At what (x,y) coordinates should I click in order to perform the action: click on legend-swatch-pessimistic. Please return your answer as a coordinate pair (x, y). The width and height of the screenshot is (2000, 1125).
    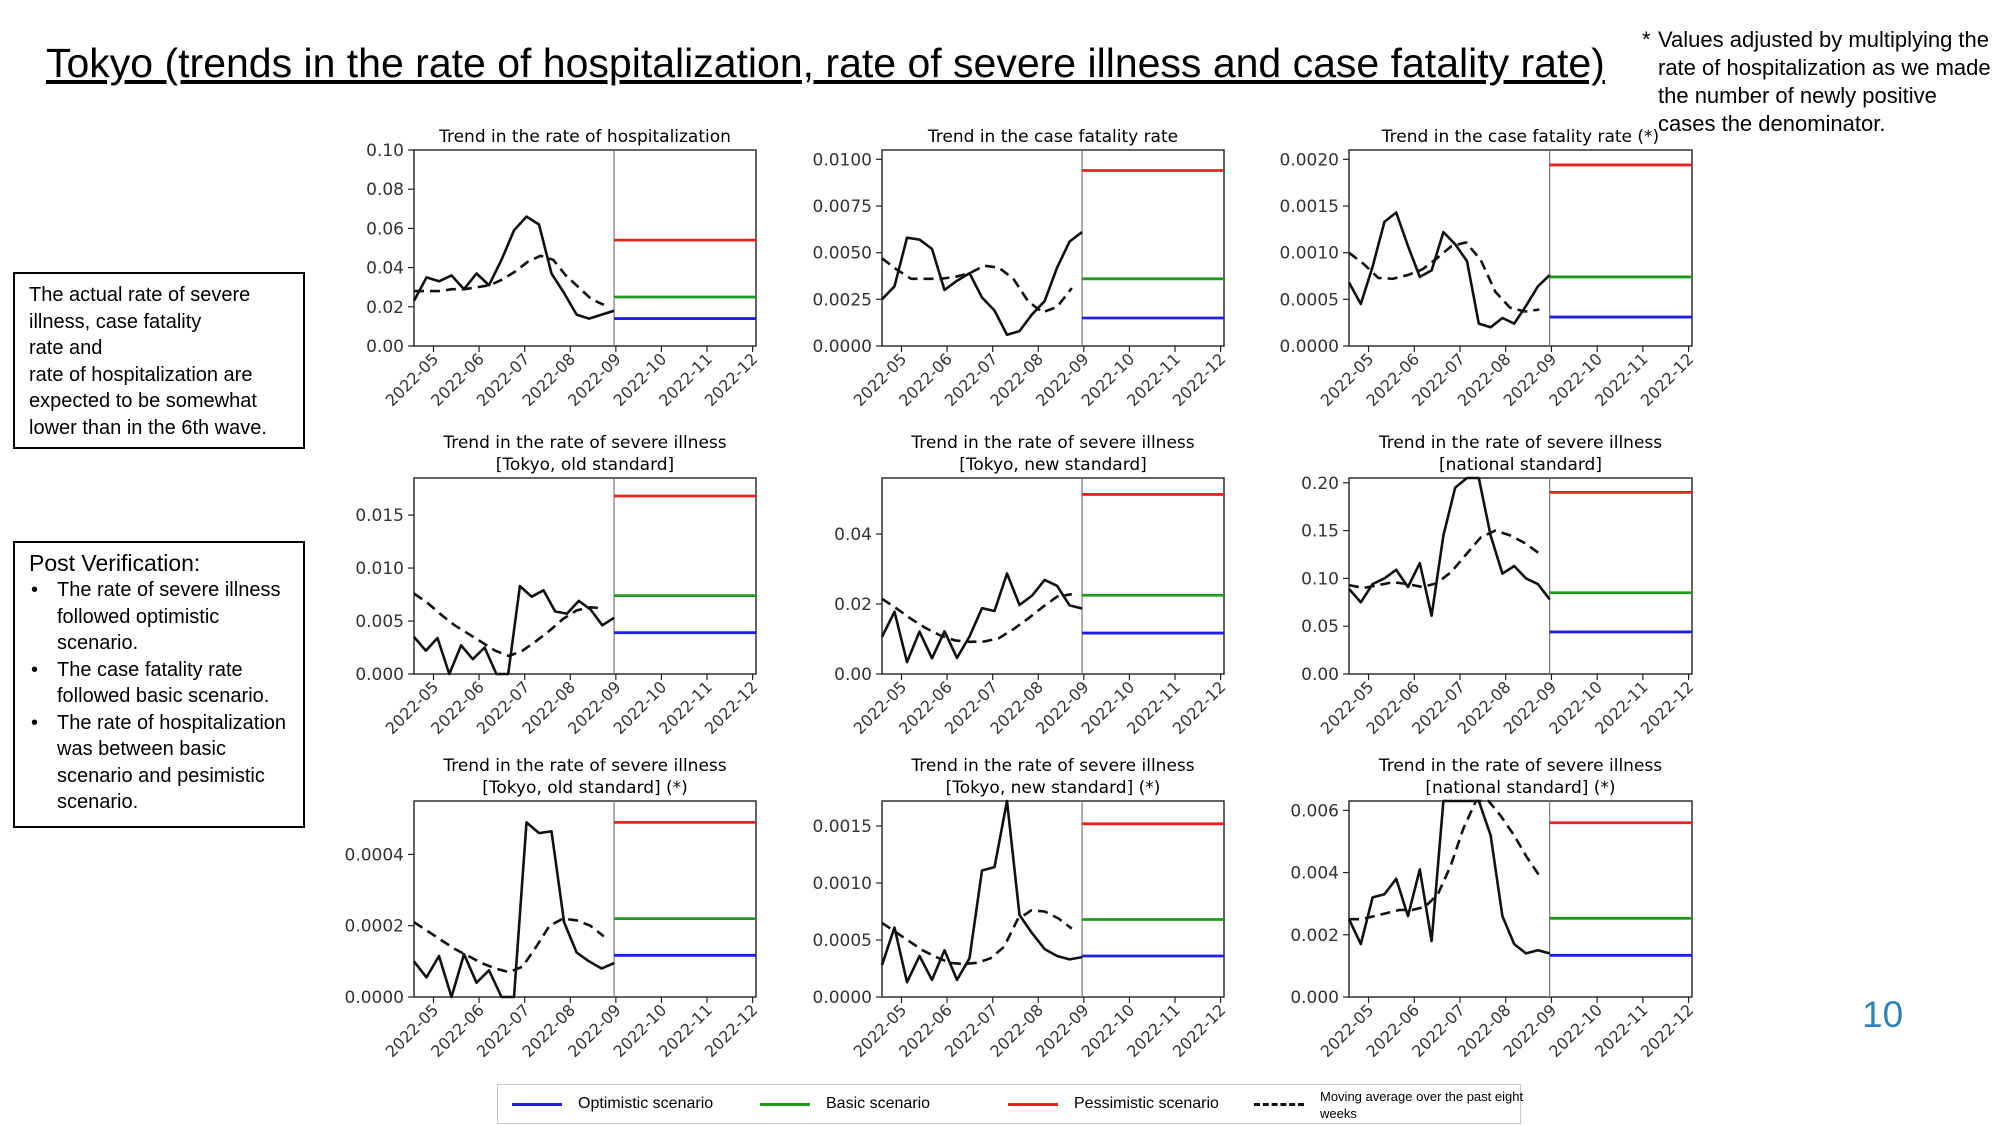
    Looking at the image, I should click on (1033, 1104).